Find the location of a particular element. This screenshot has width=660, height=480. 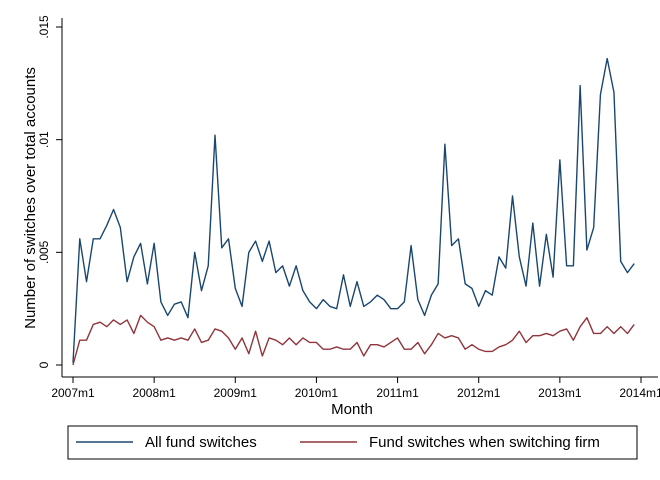

x-tick-label: 2014m1 is located at coordinates (639, 393).